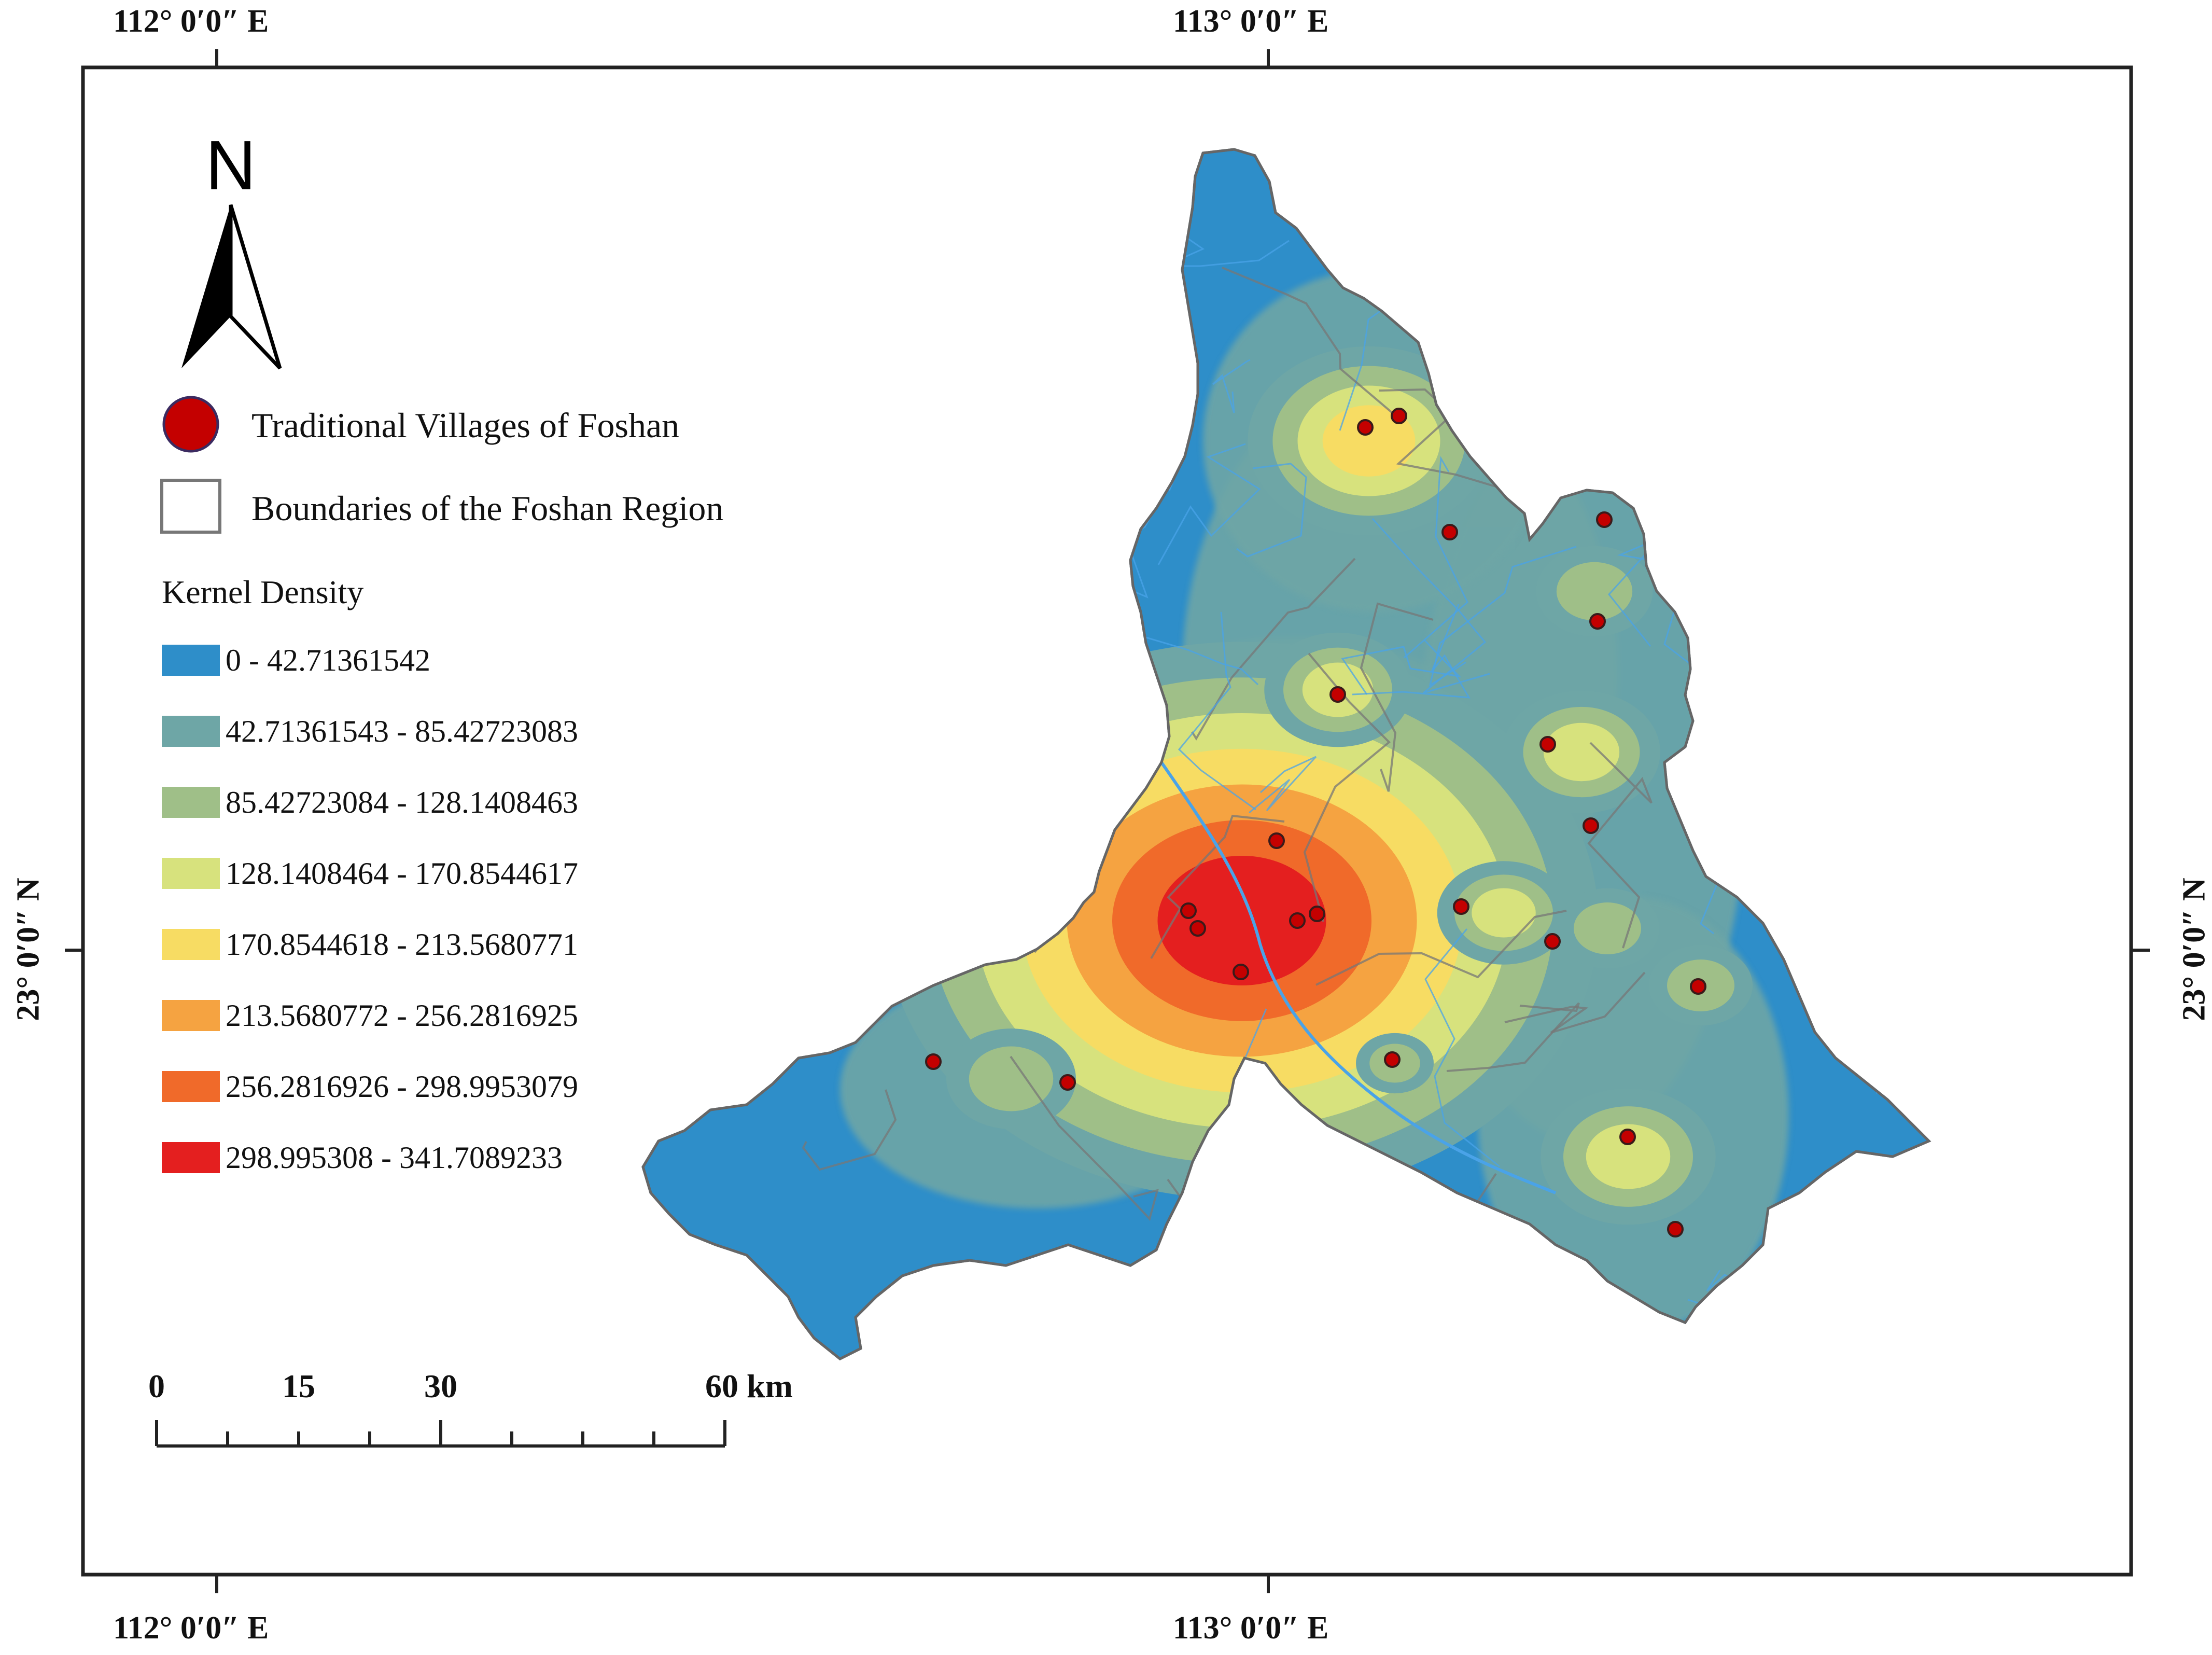 This screenshot has height=1655, width=2212. I want to click on legend-village-symbol, so click(191, 424).